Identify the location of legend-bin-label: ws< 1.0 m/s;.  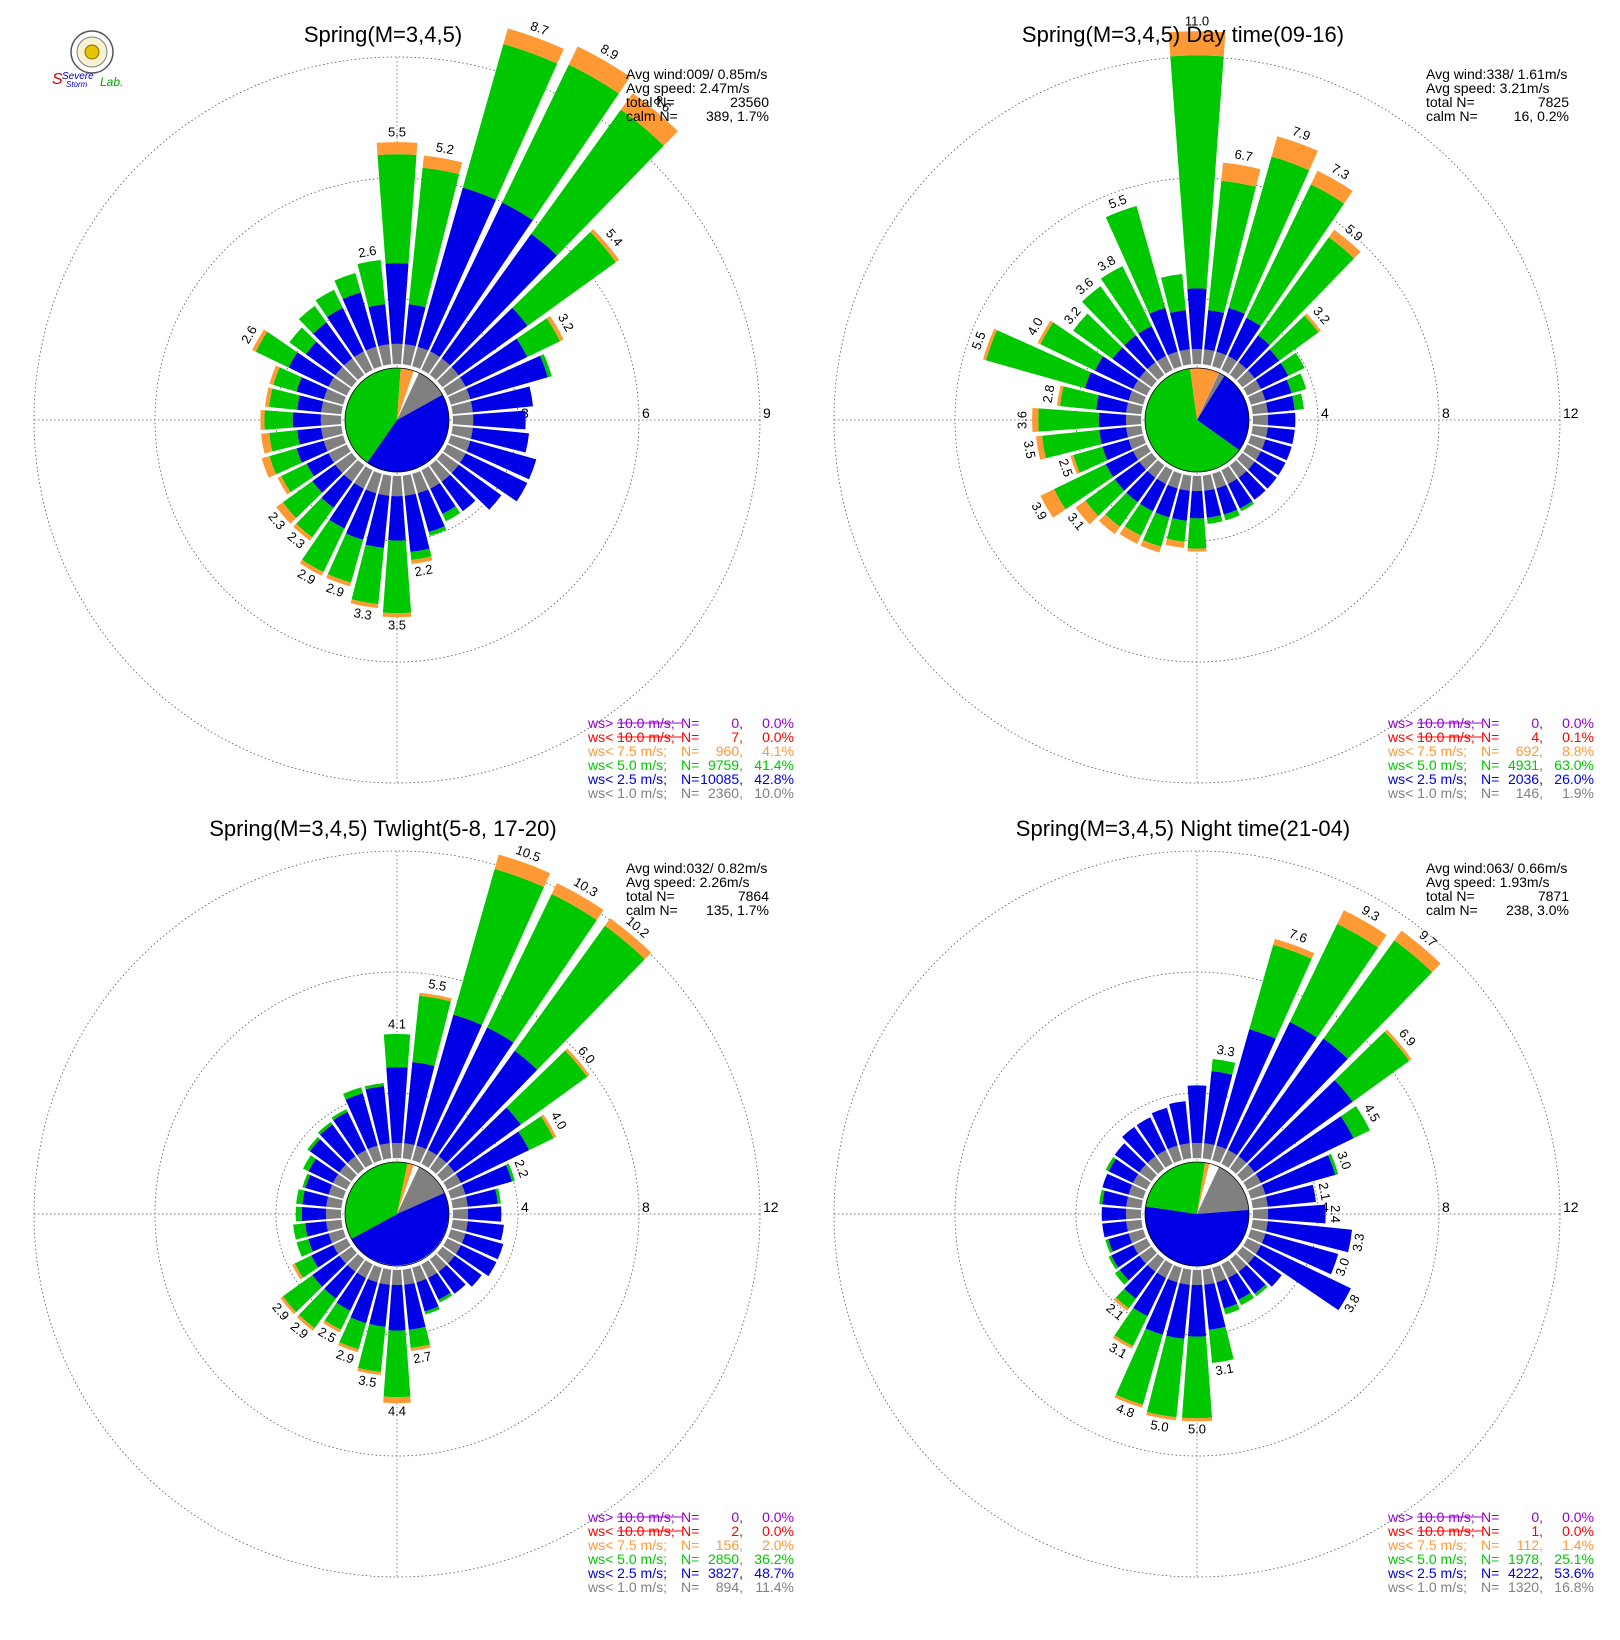
(1427, 1587).